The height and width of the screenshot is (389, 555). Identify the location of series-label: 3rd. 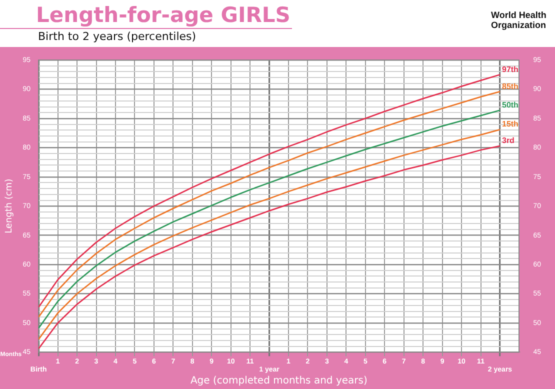
(508, 141).